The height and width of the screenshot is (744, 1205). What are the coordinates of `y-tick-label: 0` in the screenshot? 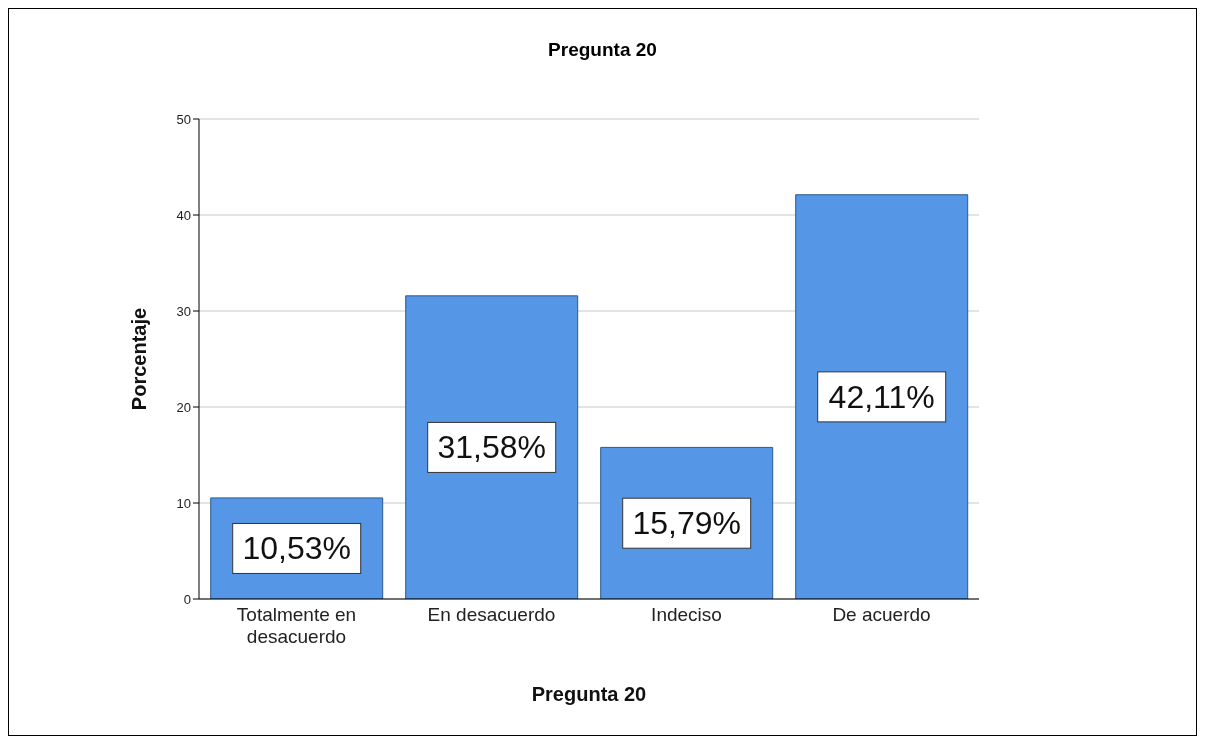 It's located at (187, 599).